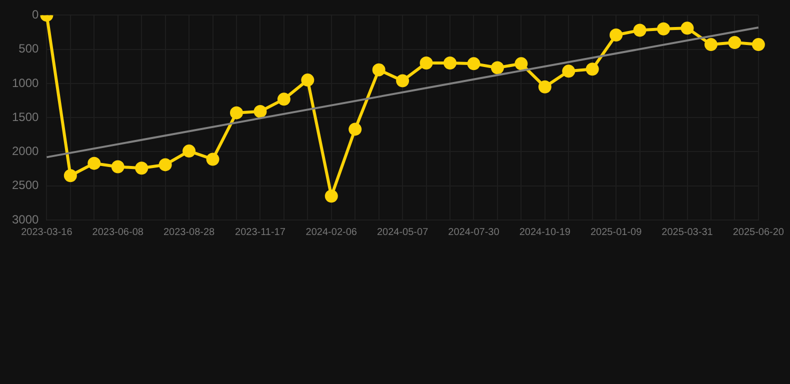 Image resolution: width=790 pixels, height=384 pixels. I want to click on x-tick-label: 2023-11-17, so click(260, 232).